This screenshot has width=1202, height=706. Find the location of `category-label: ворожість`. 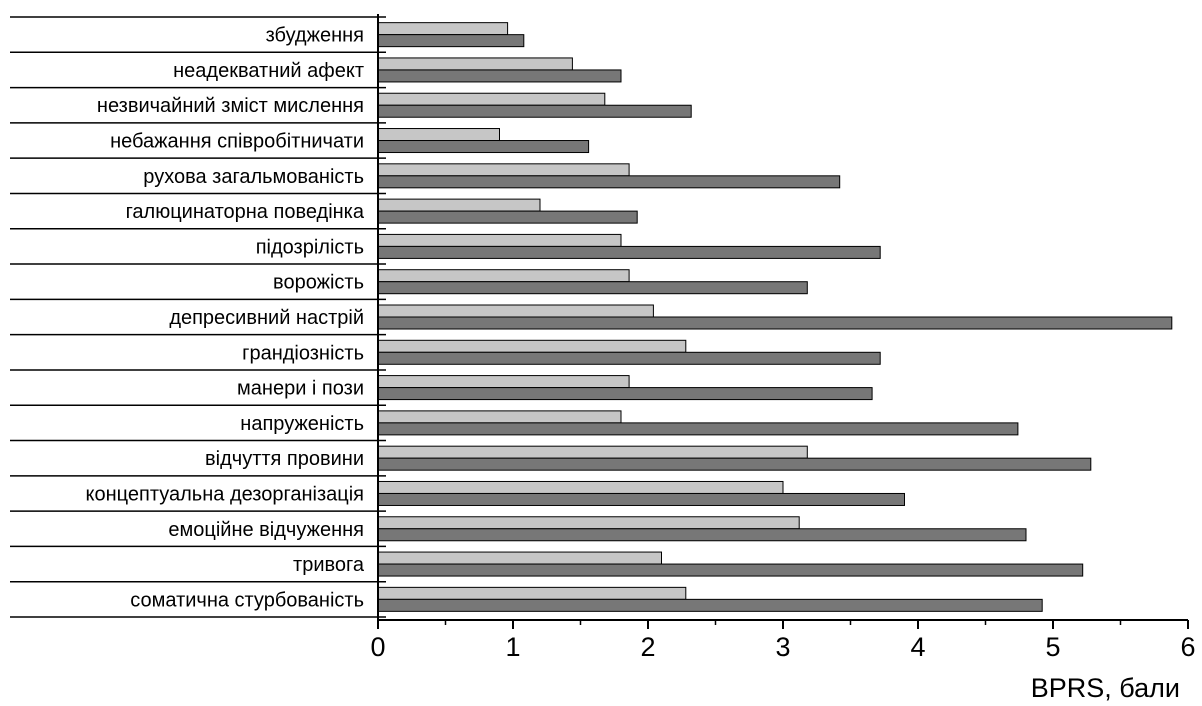

category-label: ворожість is located at coordinates (318, 283).